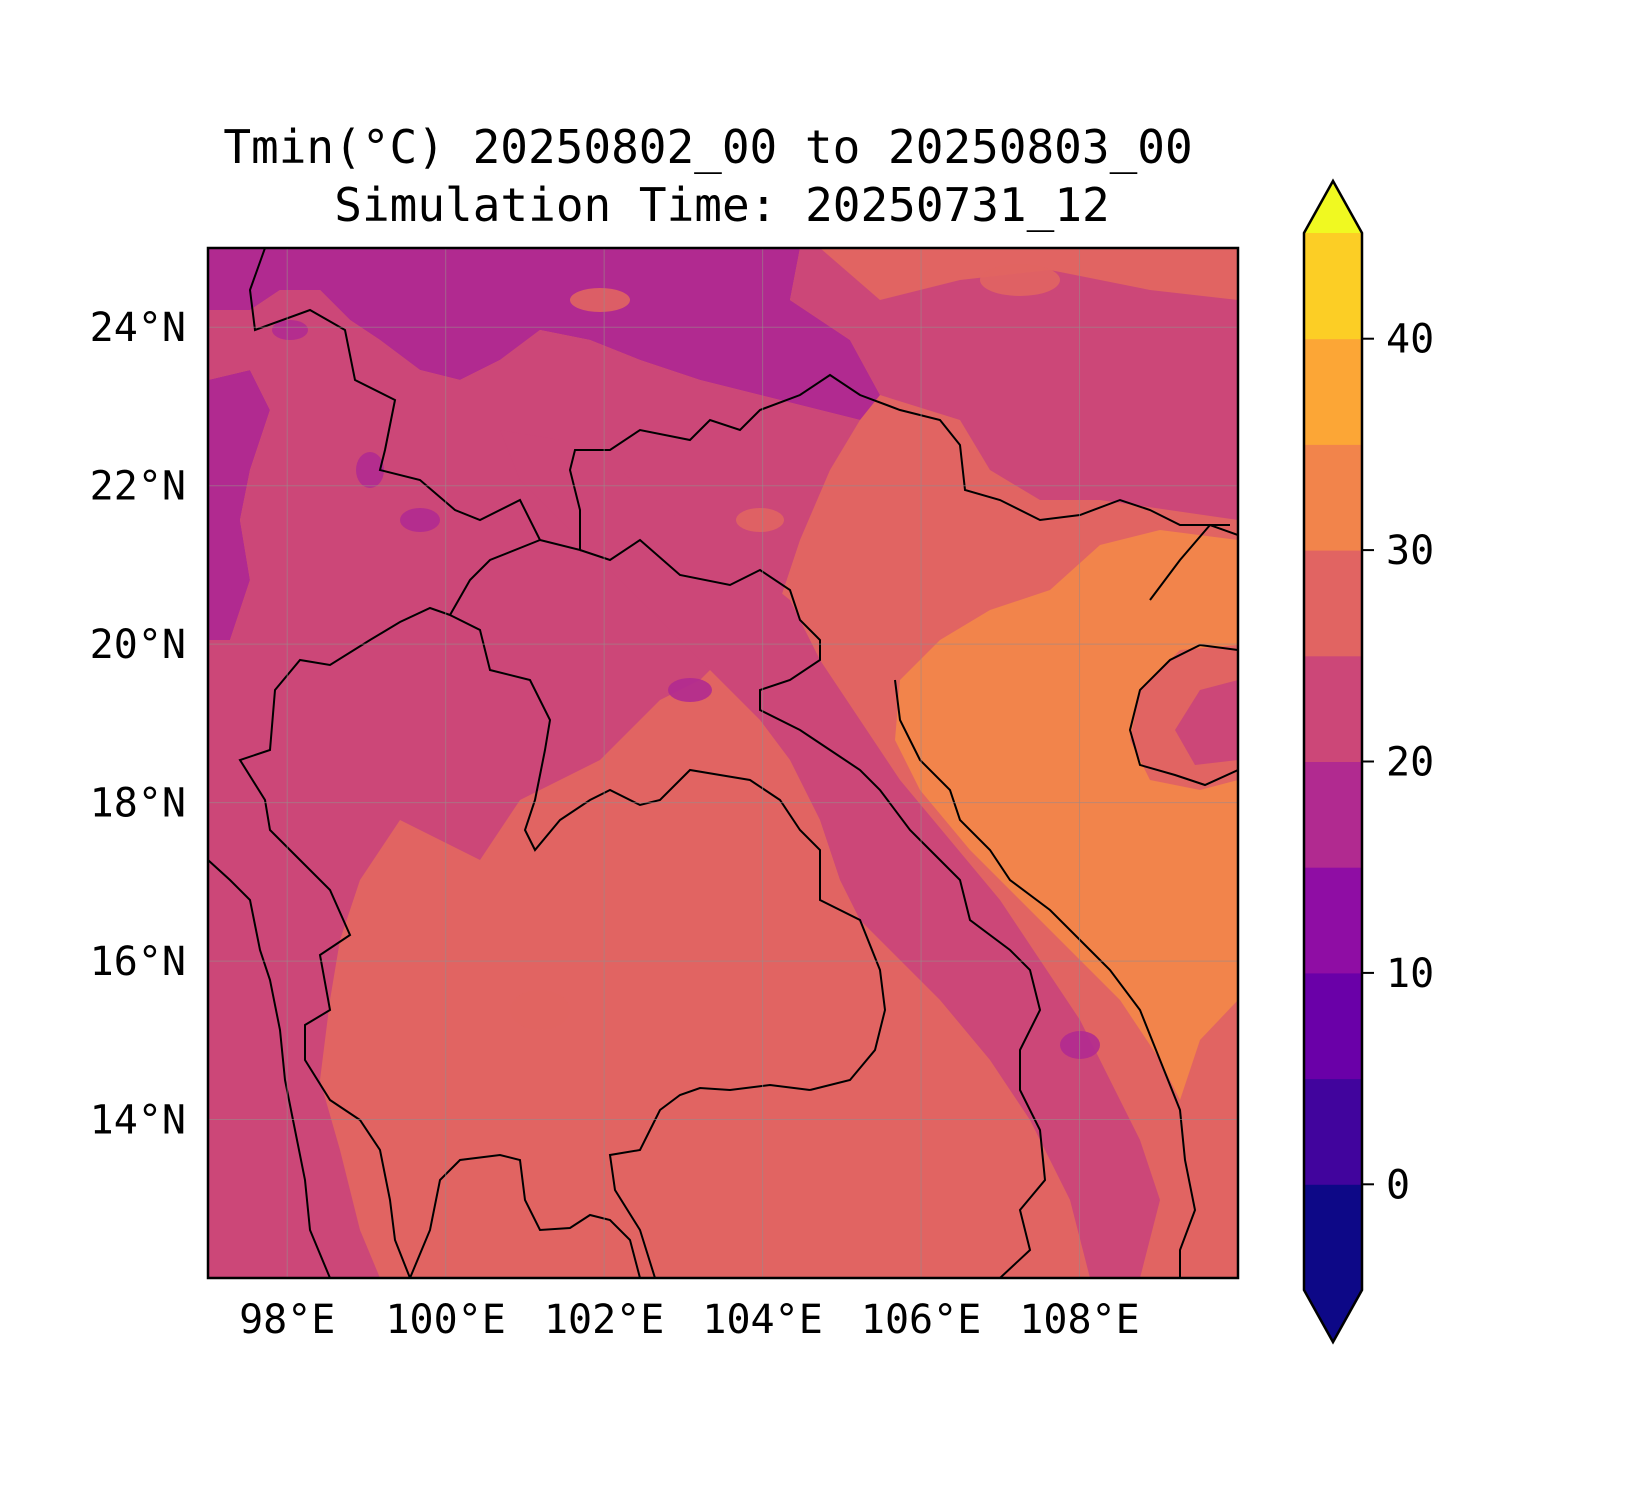  What do you see at coordinates (1333, 207) in the screenshot?
I see `colorbar-extend-high` at bounding box center [1333, 207].